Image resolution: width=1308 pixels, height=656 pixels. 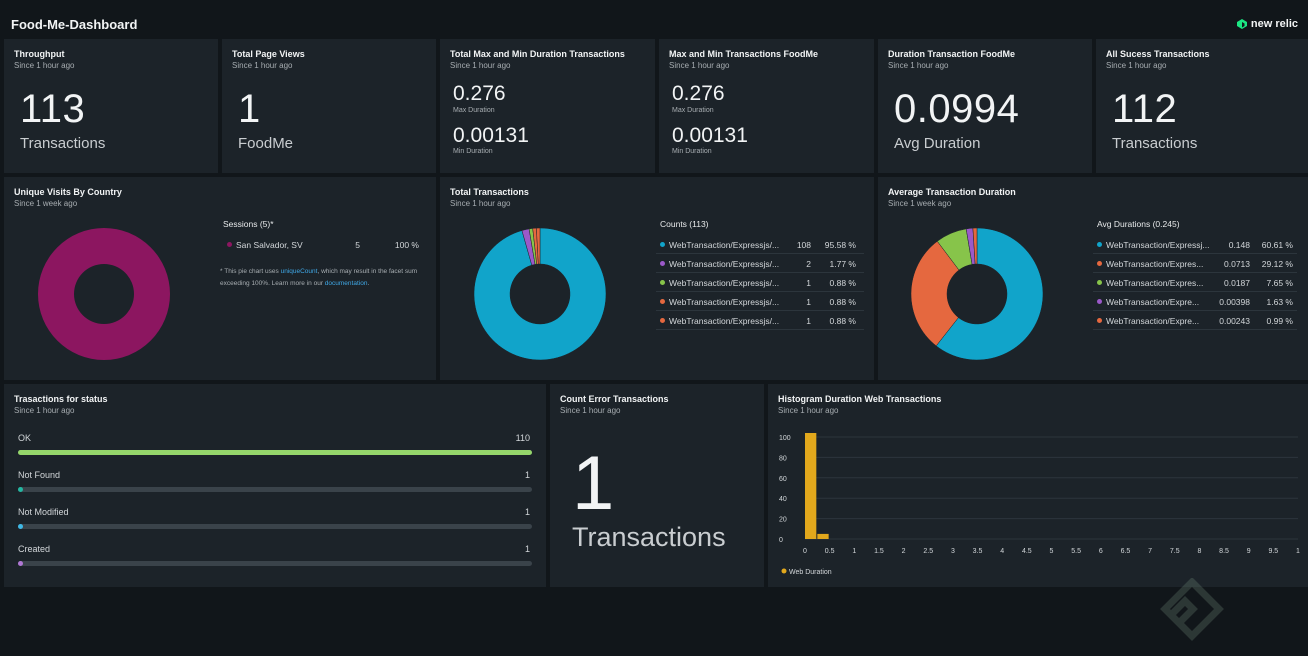 I want to click on documentation-link: documentation, so click(x=346, y=283).